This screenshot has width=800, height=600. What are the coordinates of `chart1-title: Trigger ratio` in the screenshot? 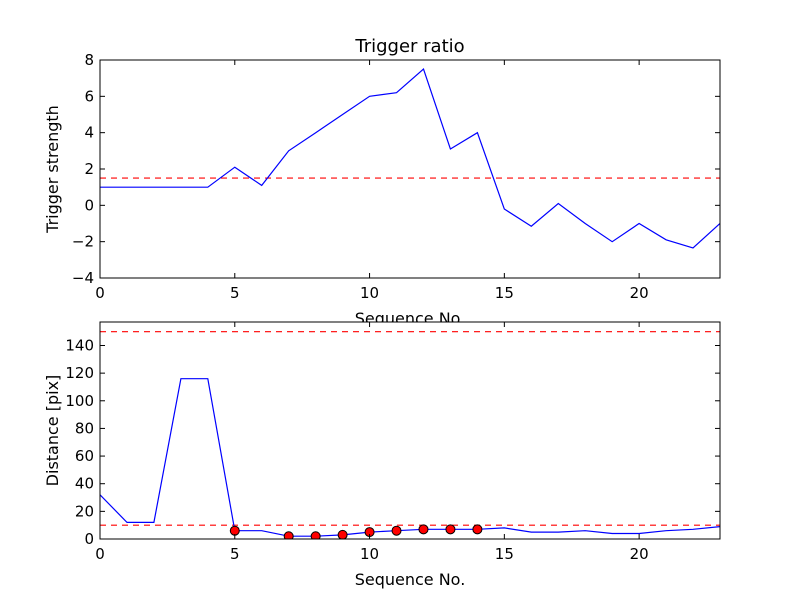 It's located at (409, 46).